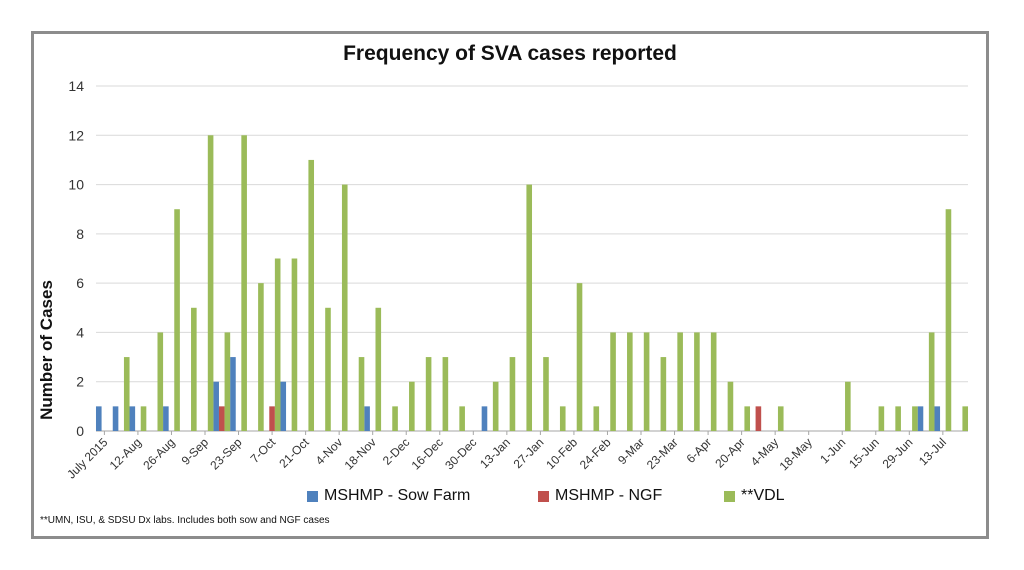 The height and width of the screenshot is (570, 1024). I want to click on legend-item-ngf: MSHMP - NGF, so click(600, 496).